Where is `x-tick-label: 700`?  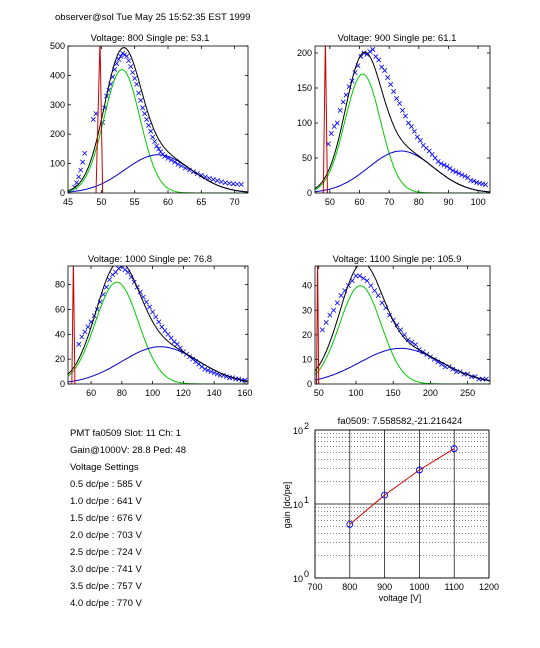
x-tick-label: 700 is located at coordinates (314, 587).